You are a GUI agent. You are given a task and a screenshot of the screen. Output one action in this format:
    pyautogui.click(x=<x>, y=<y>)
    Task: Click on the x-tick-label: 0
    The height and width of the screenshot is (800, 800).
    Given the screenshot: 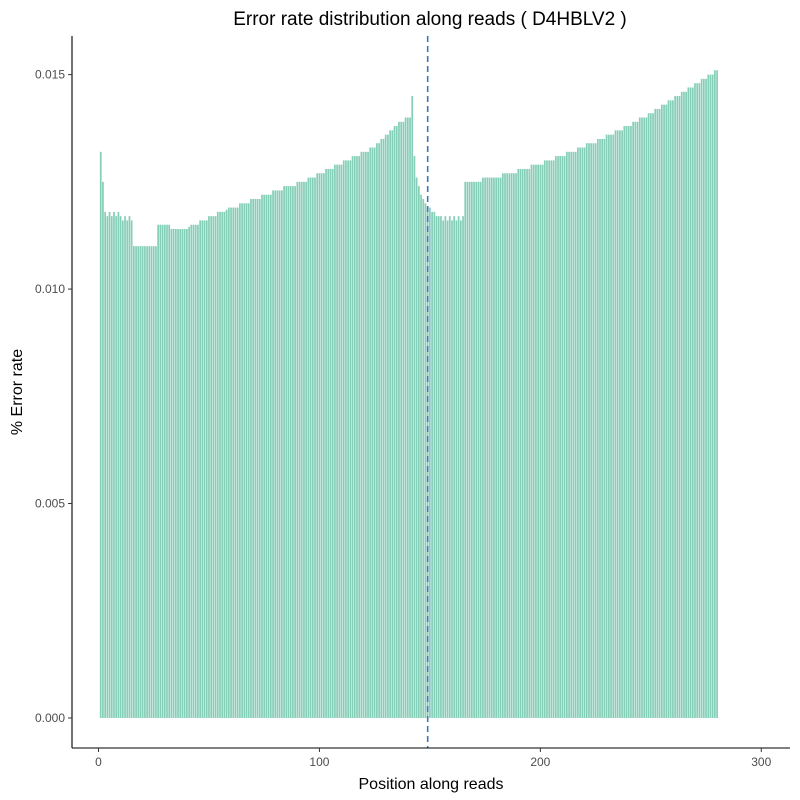 What is the action you would take?
    pyautogui.click(x=98, y=762)
    